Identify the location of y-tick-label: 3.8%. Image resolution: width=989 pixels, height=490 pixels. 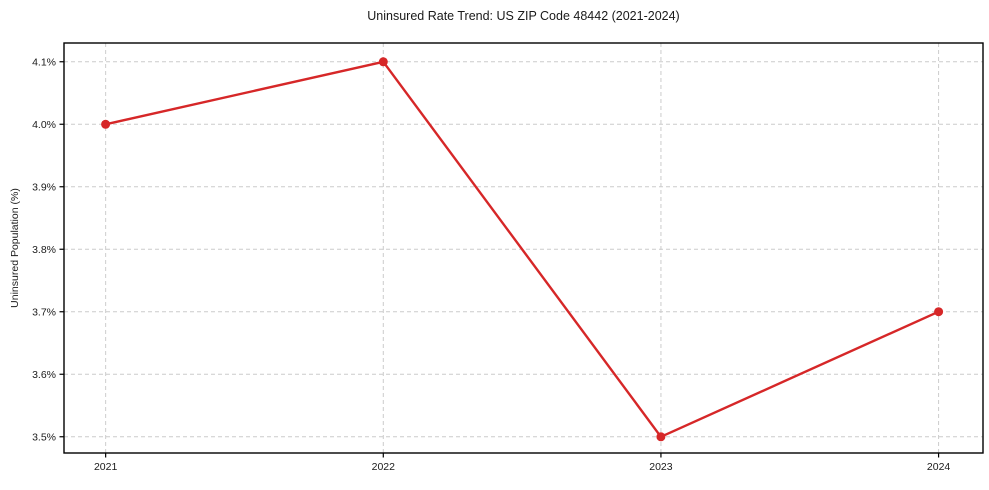
(44, 250).